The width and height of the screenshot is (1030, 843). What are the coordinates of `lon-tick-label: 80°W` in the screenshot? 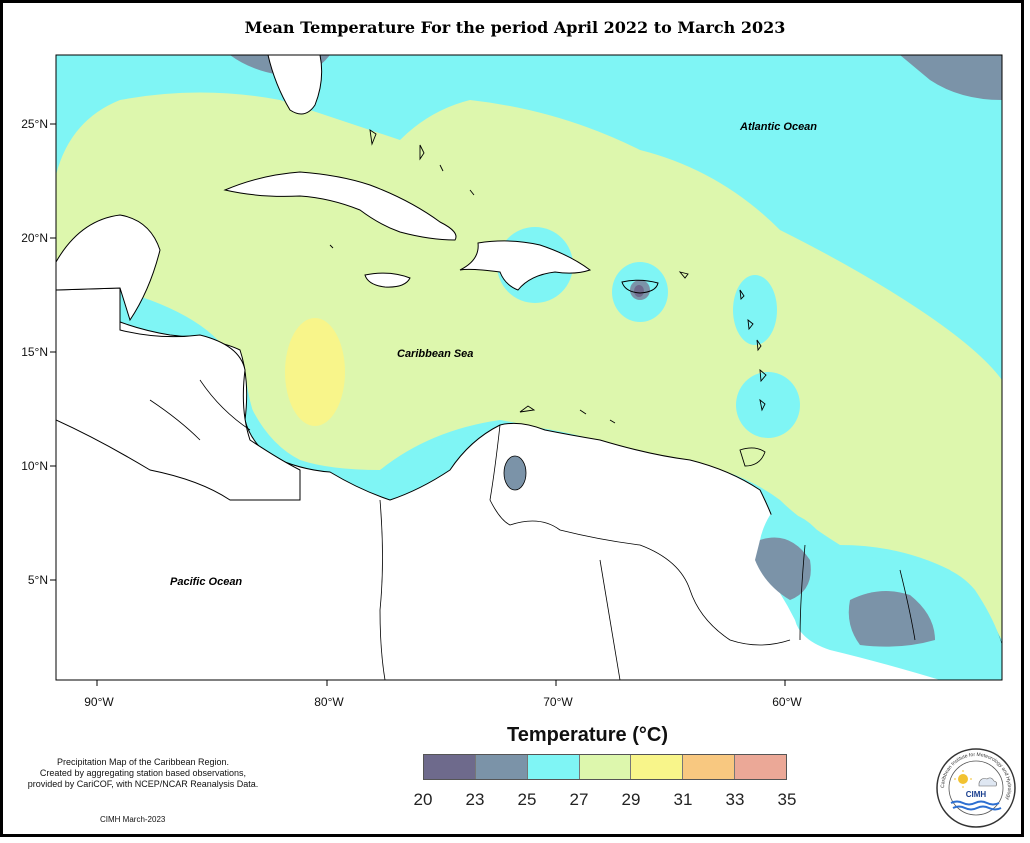 It's located at (329, 702).